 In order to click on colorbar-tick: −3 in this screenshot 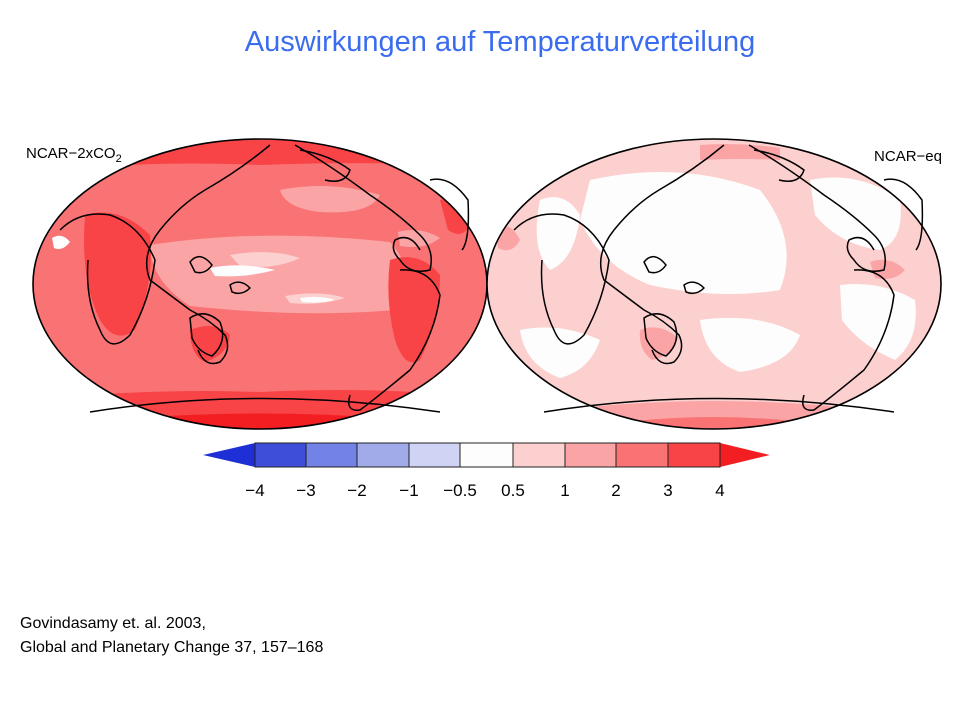, I will do `click(305, 490)`.